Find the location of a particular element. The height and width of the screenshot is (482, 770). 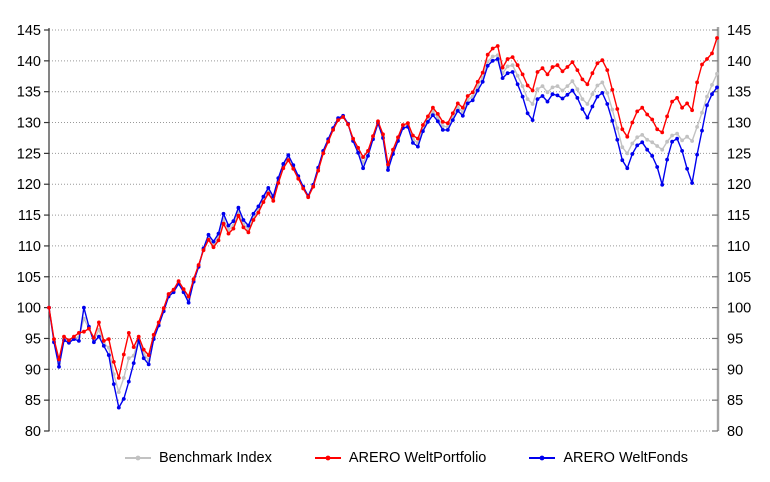

left-y-tick-label: 110 is located at coordinates (29, 247).